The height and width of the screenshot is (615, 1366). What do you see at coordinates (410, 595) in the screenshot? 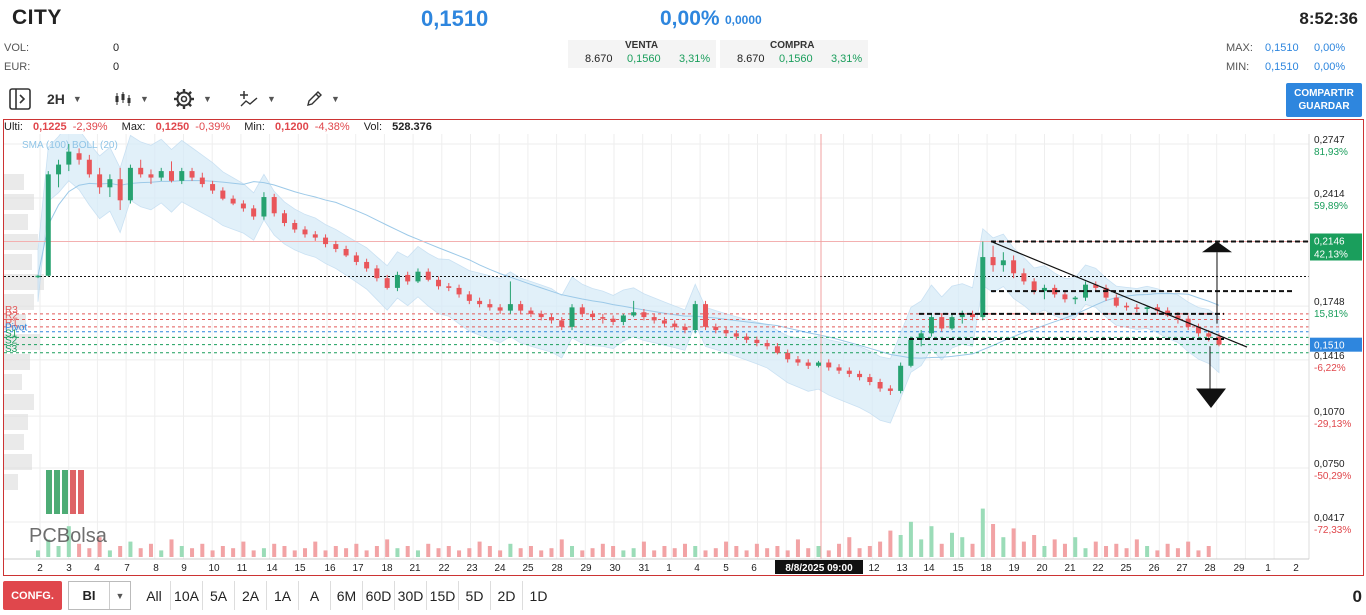
I see `range-button-30d: 30D` at bounding box center [410, 595].